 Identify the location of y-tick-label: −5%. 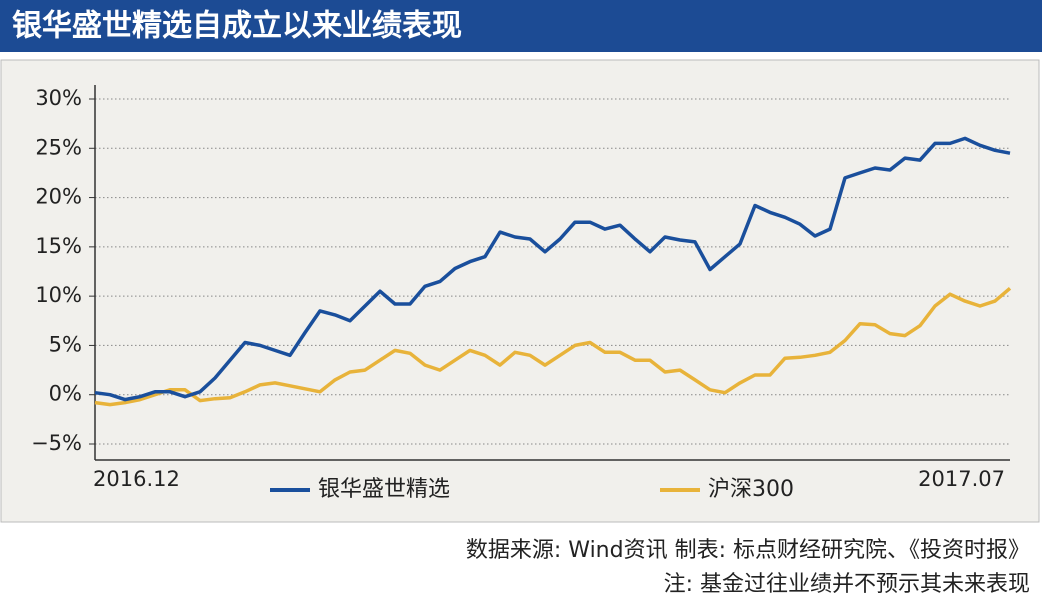
(56, 443).